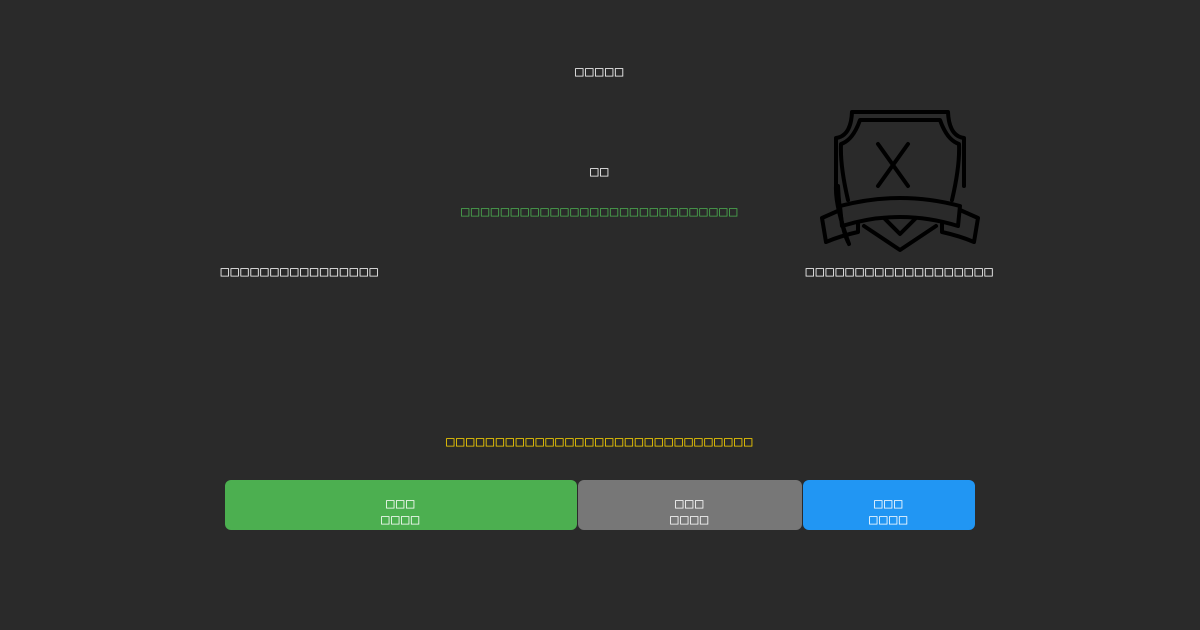  What do you see at coordinates (900, 272) in the screenshot?
I see `right-label: □□□□□□□□□□□□□□□□□□□` at bounding box center [900, 272].